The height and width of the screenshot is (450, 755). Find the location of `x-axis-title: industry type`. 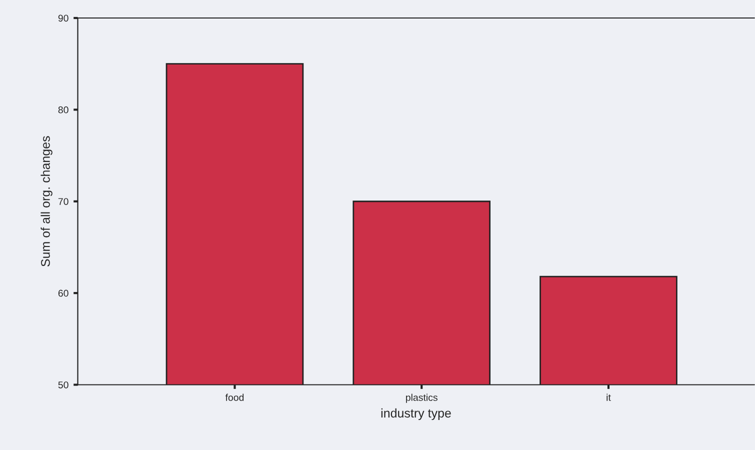

x-axis-title: industry type is located at coordinates (416, 414).